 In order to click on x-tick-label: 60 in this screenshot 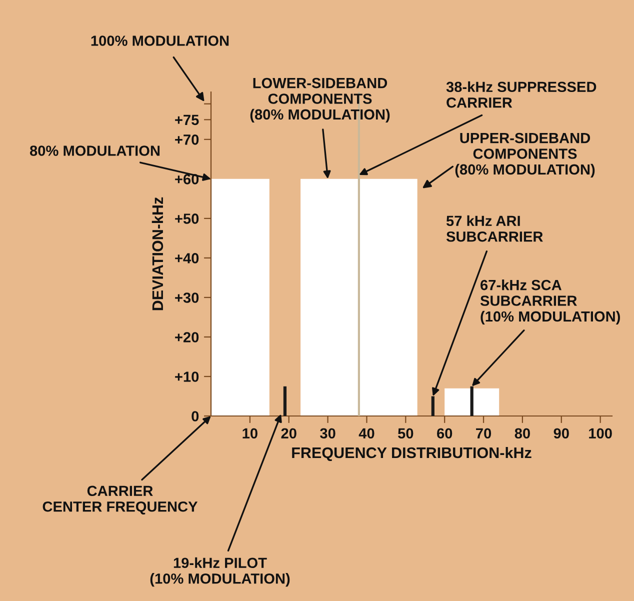, I will do `click(444, 433)`.